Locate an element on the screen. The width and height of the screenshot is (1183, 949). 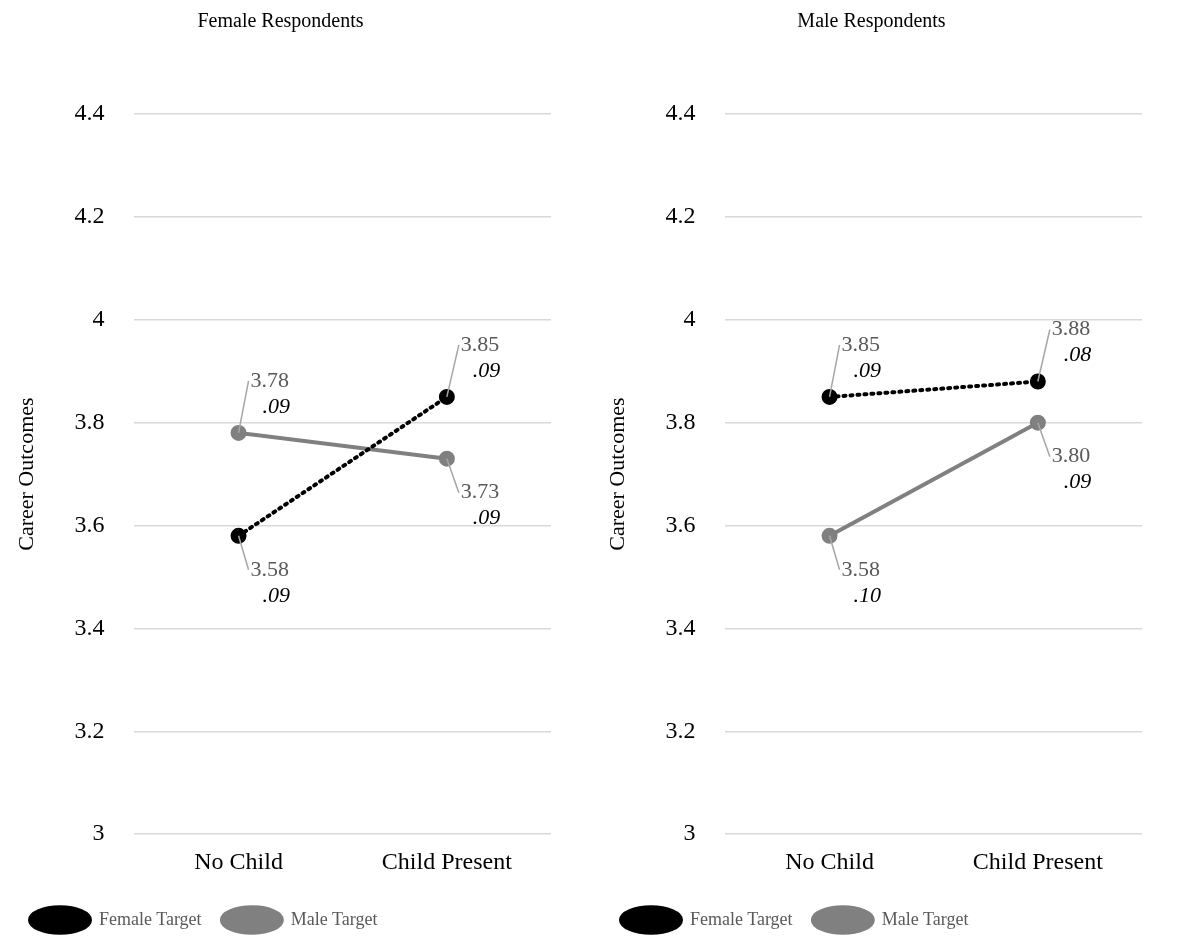
data-label: 3.73 is located at coordinates (480, 491).